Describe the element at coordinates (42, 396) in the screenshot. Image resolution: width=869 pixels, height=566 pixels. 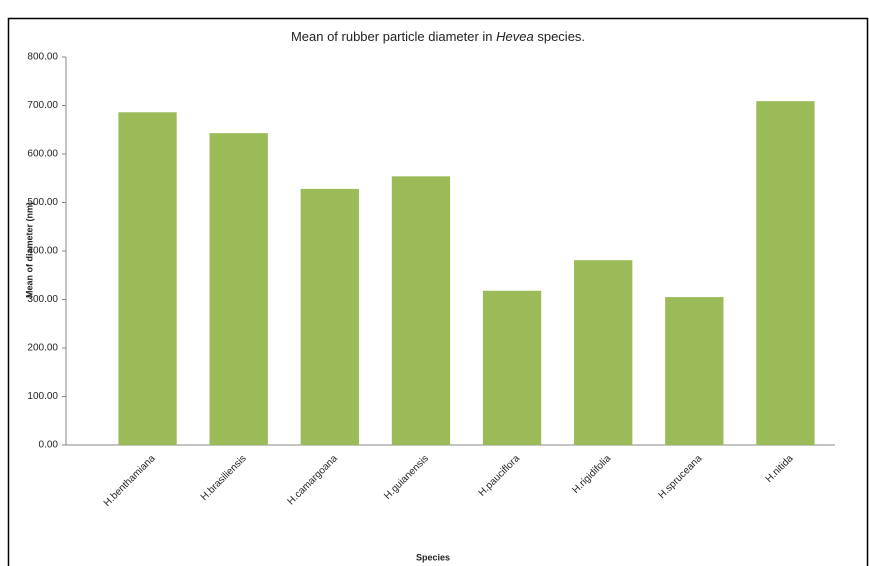
I see `y-tick-label: 100.00` at that location.